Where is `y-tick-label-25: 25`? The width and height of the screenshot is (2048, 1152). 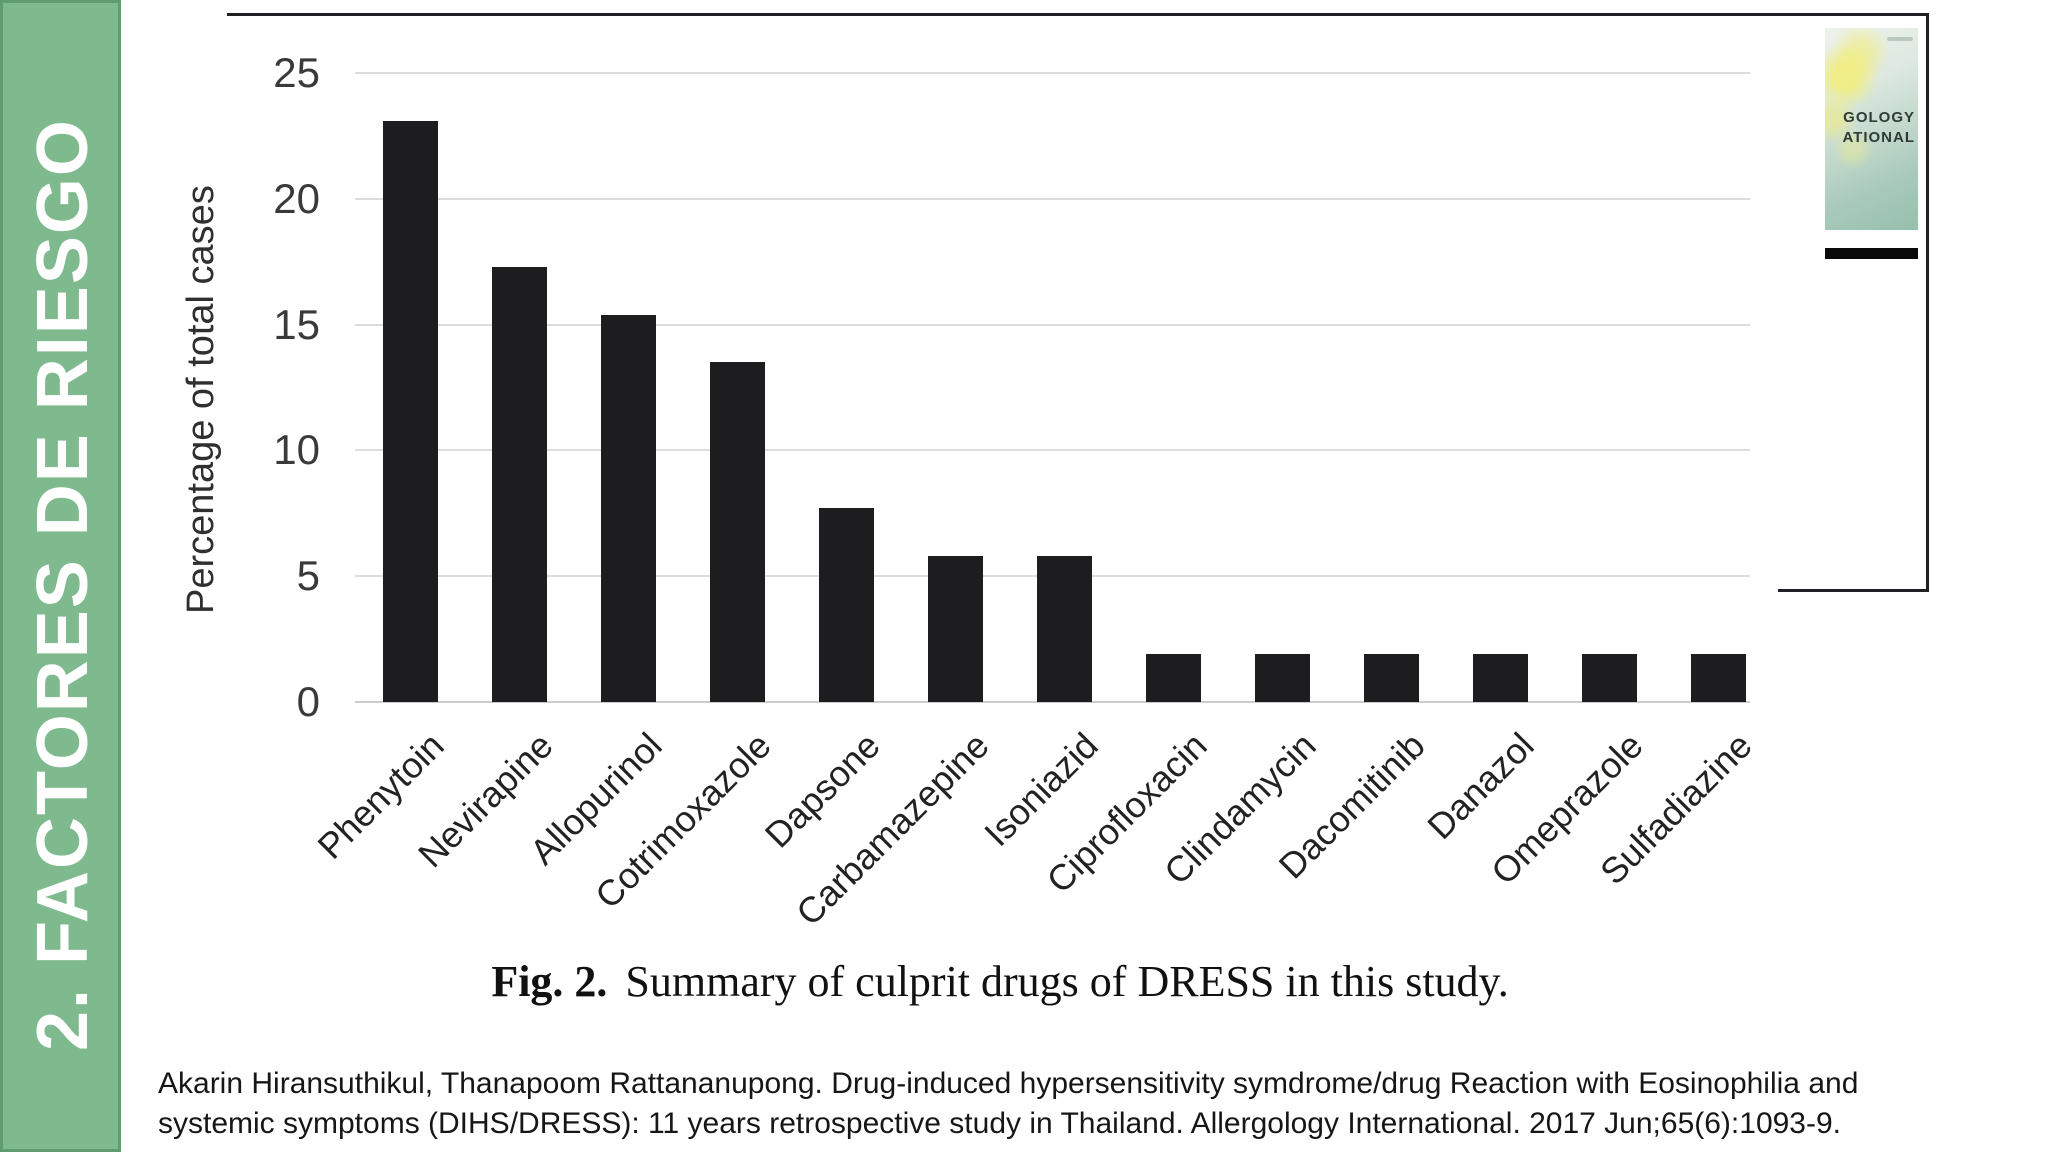
y-tick-label-25: 25 is located at coordinates (296, 72).